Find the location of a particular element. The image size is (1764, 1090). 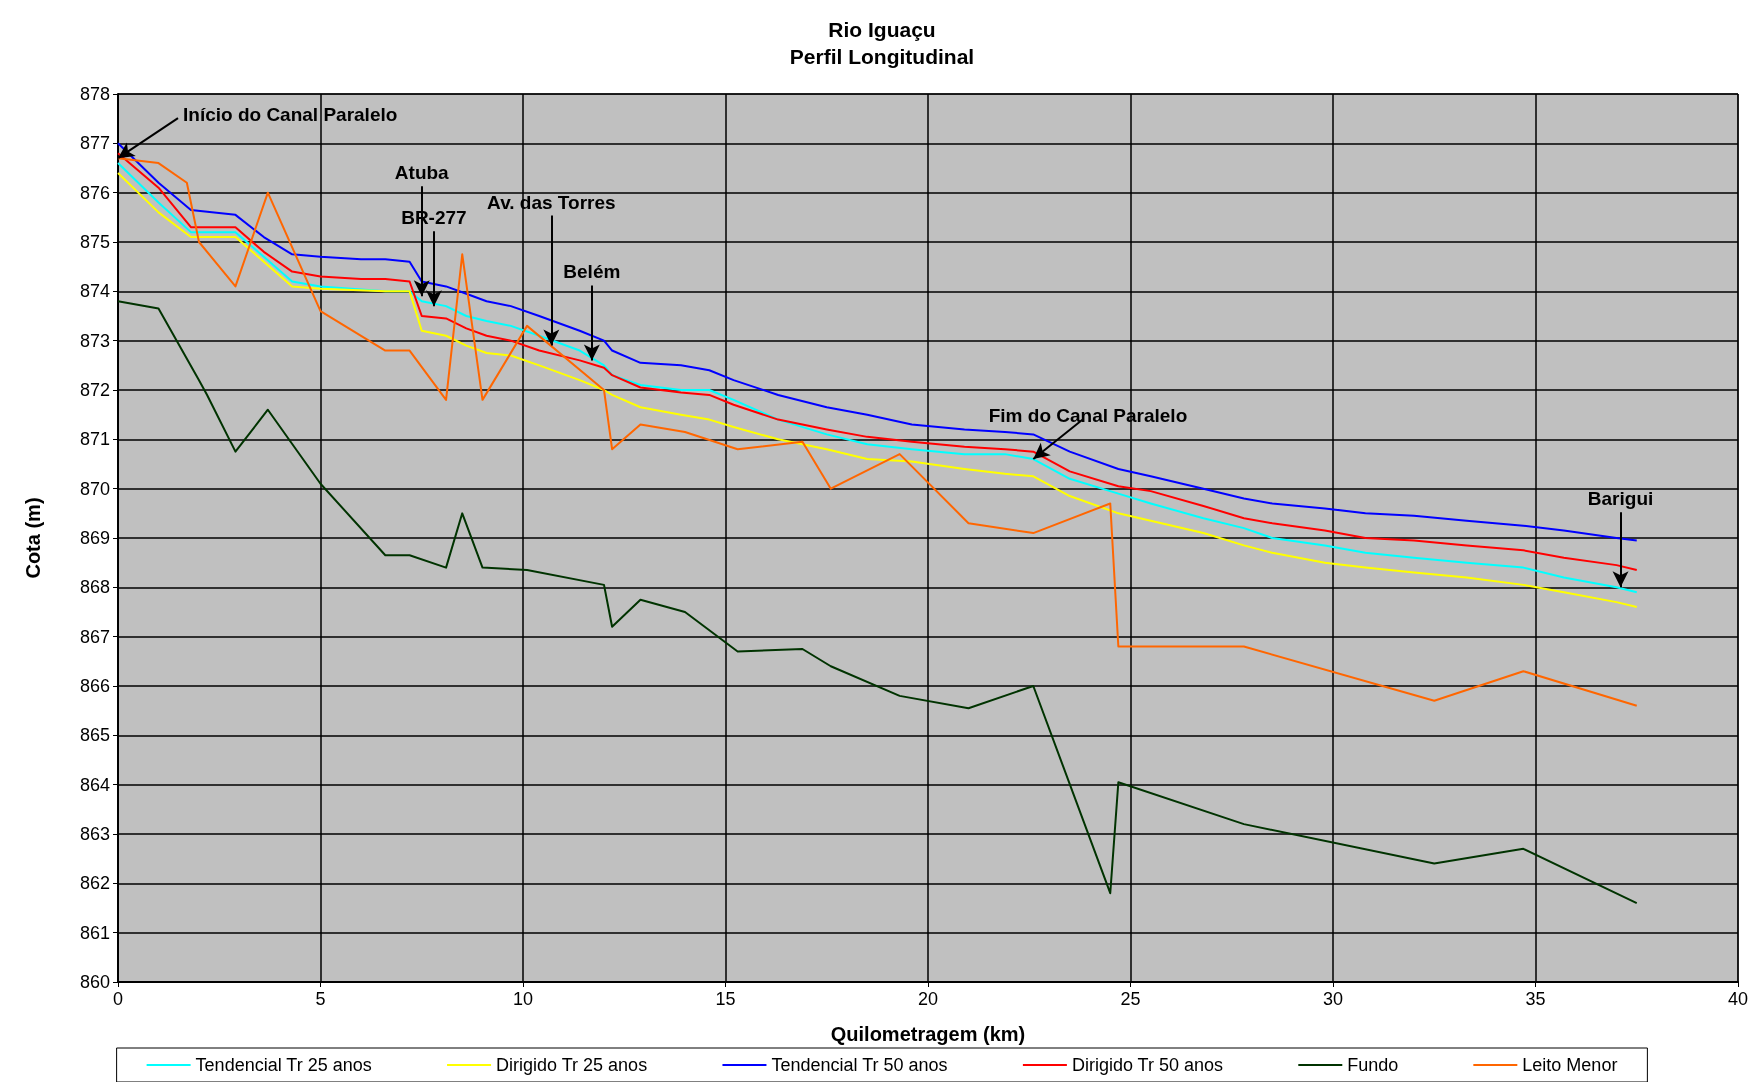

x-axis-title: Quilometragem (km) is located at coordinates (928, 1034).